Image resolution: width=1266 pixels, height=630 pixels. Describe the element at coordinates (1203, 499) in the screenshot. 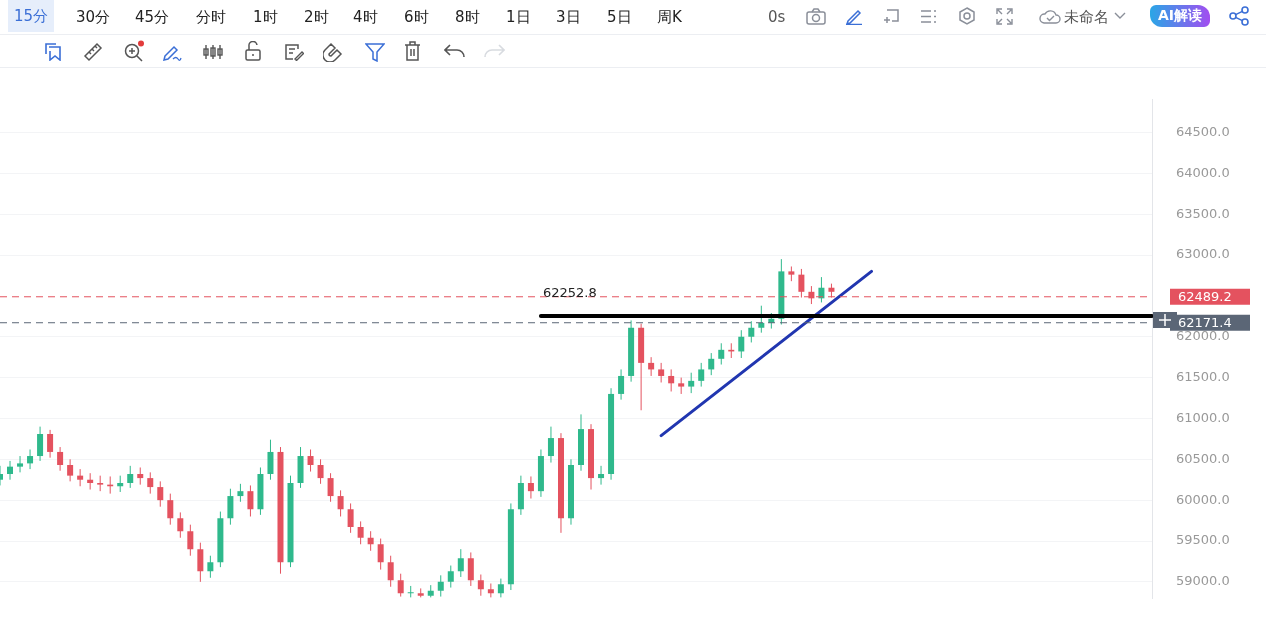

I see `y-tick-label: 60000.0` at that location.